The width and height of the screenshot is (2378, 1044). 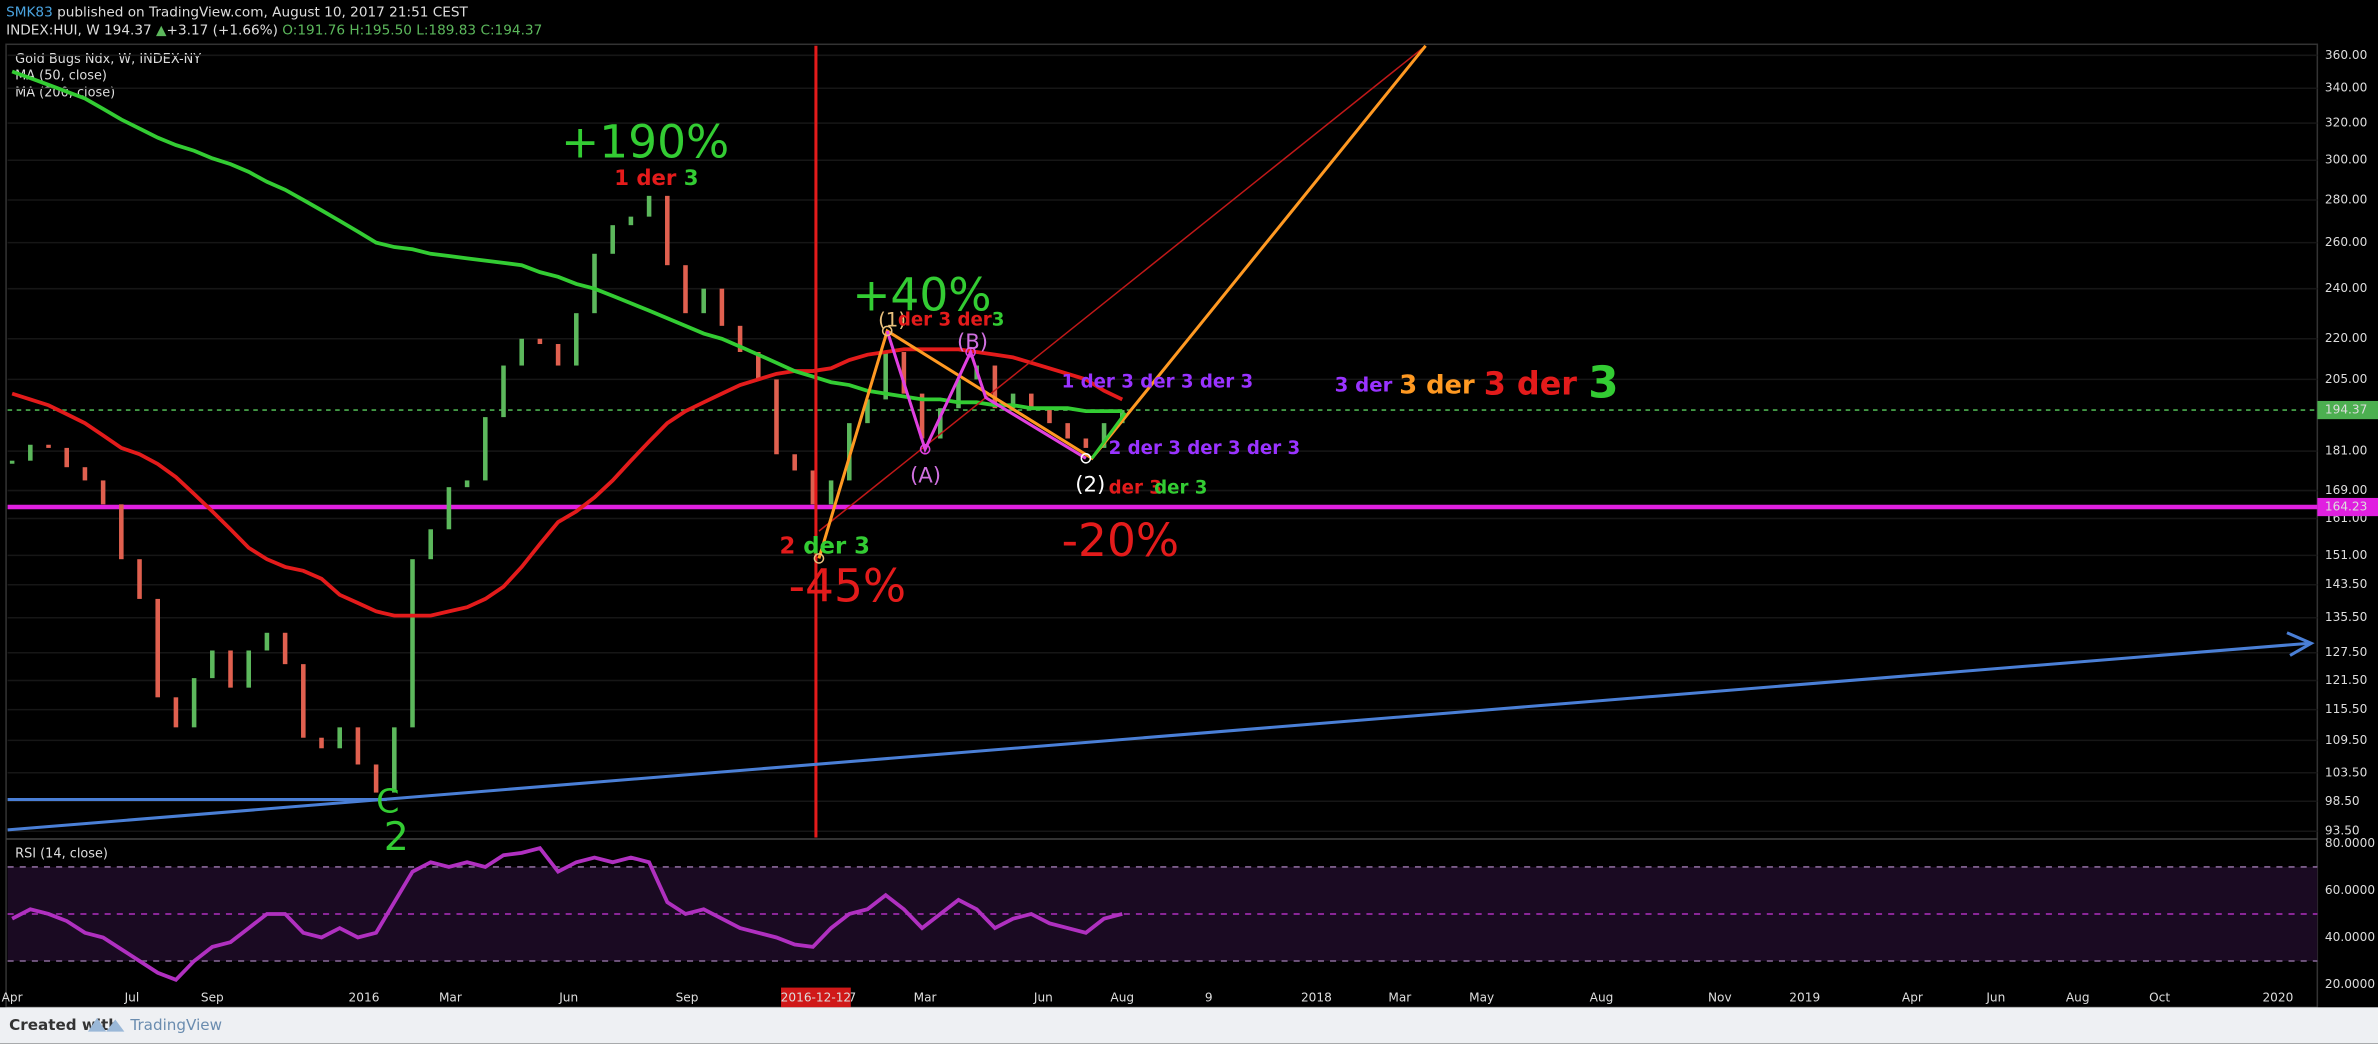 I want to click on rsi-tick-label: 80.0000, so click(x=2350, y=843).